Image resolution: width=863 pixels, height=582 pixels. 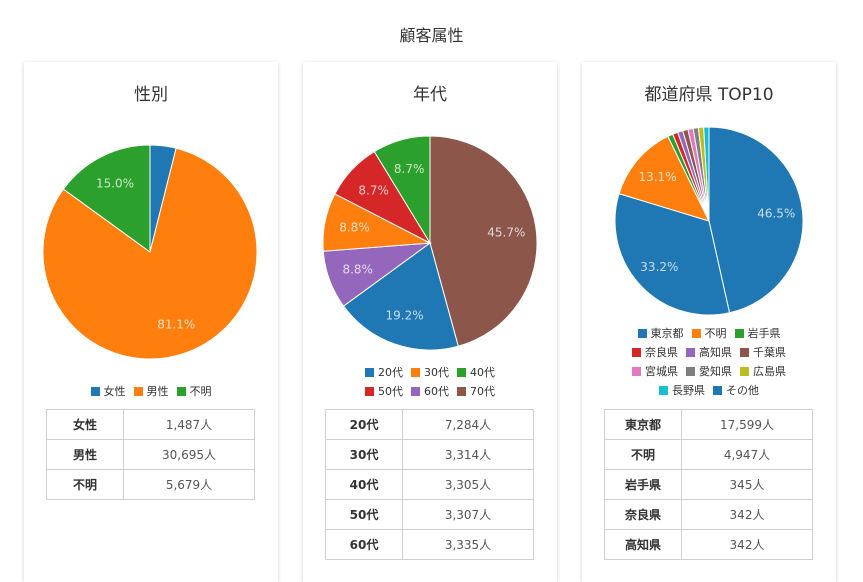 I want to click on legend-item: 50代, so click(x=384, y=391).